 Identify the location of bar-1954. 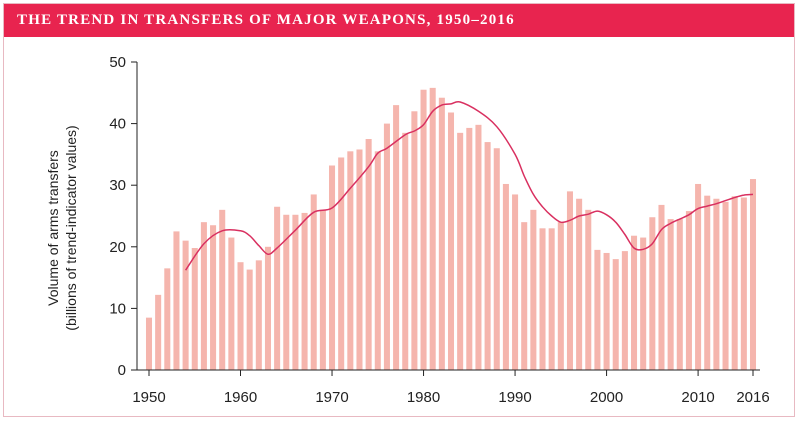
(185, 305).